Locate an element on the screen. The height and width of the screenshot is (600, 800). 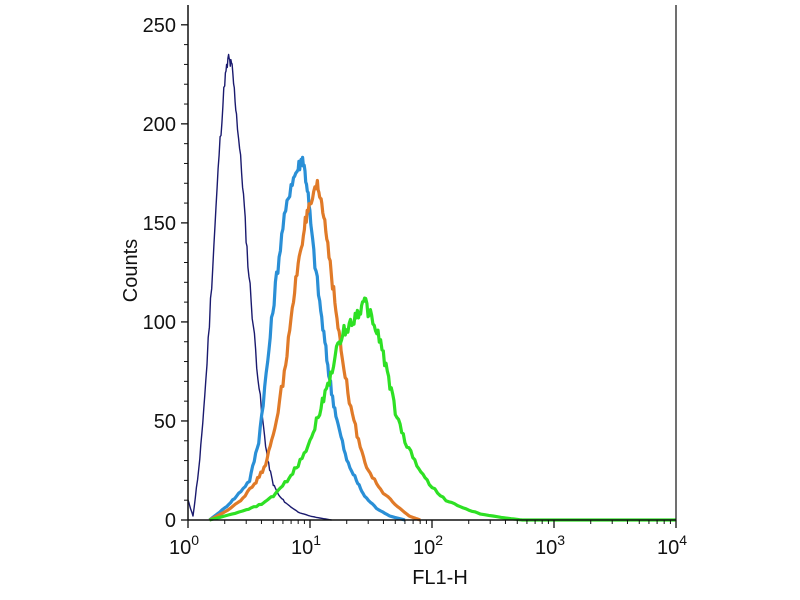
y-tick-label: 100 is located at coordinates (159, 323).